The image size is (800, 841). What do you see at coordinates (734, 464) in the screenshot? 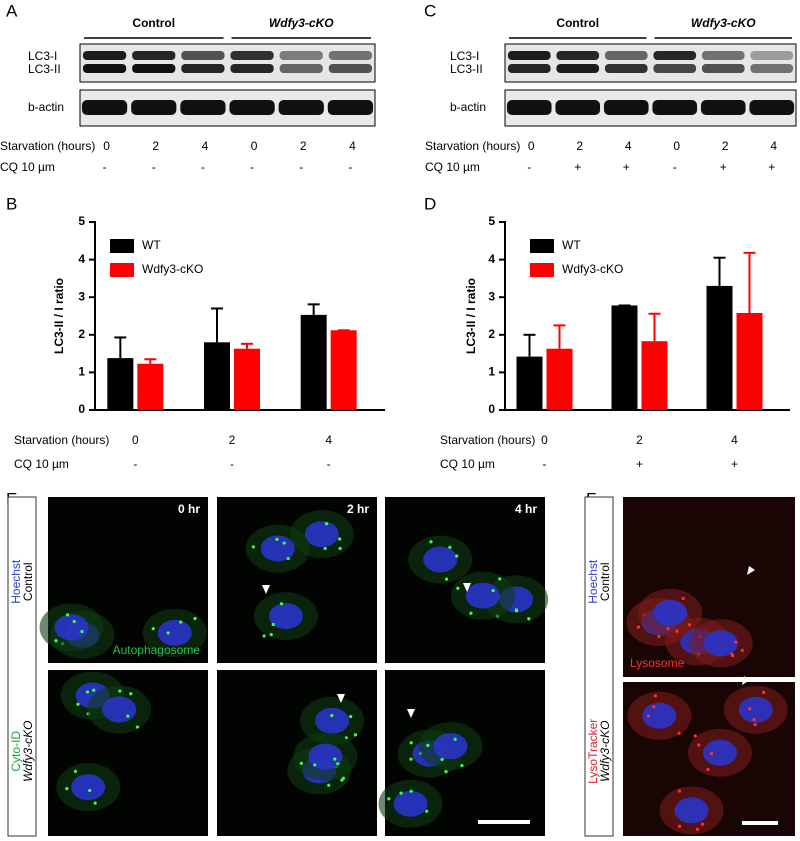
I see `row-value: +` at bounding box center [734, 464].